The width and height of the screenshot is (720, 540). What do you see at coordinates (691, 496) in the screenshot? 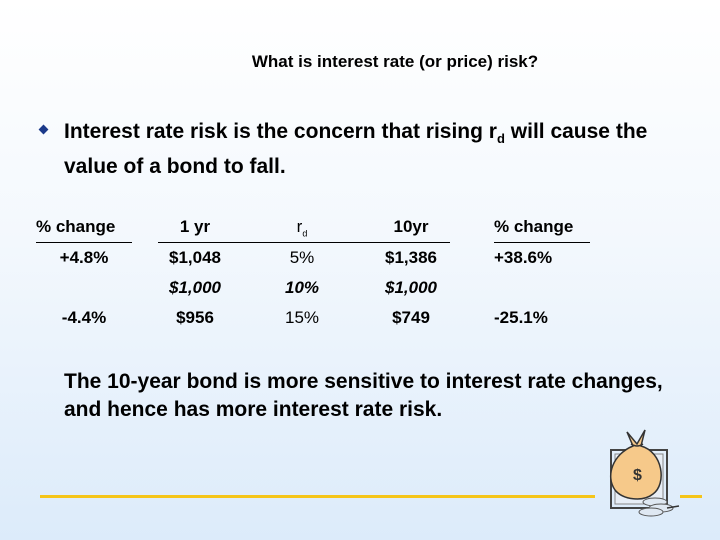
I see `accent-divider-right` at bounding box center [691, 496].